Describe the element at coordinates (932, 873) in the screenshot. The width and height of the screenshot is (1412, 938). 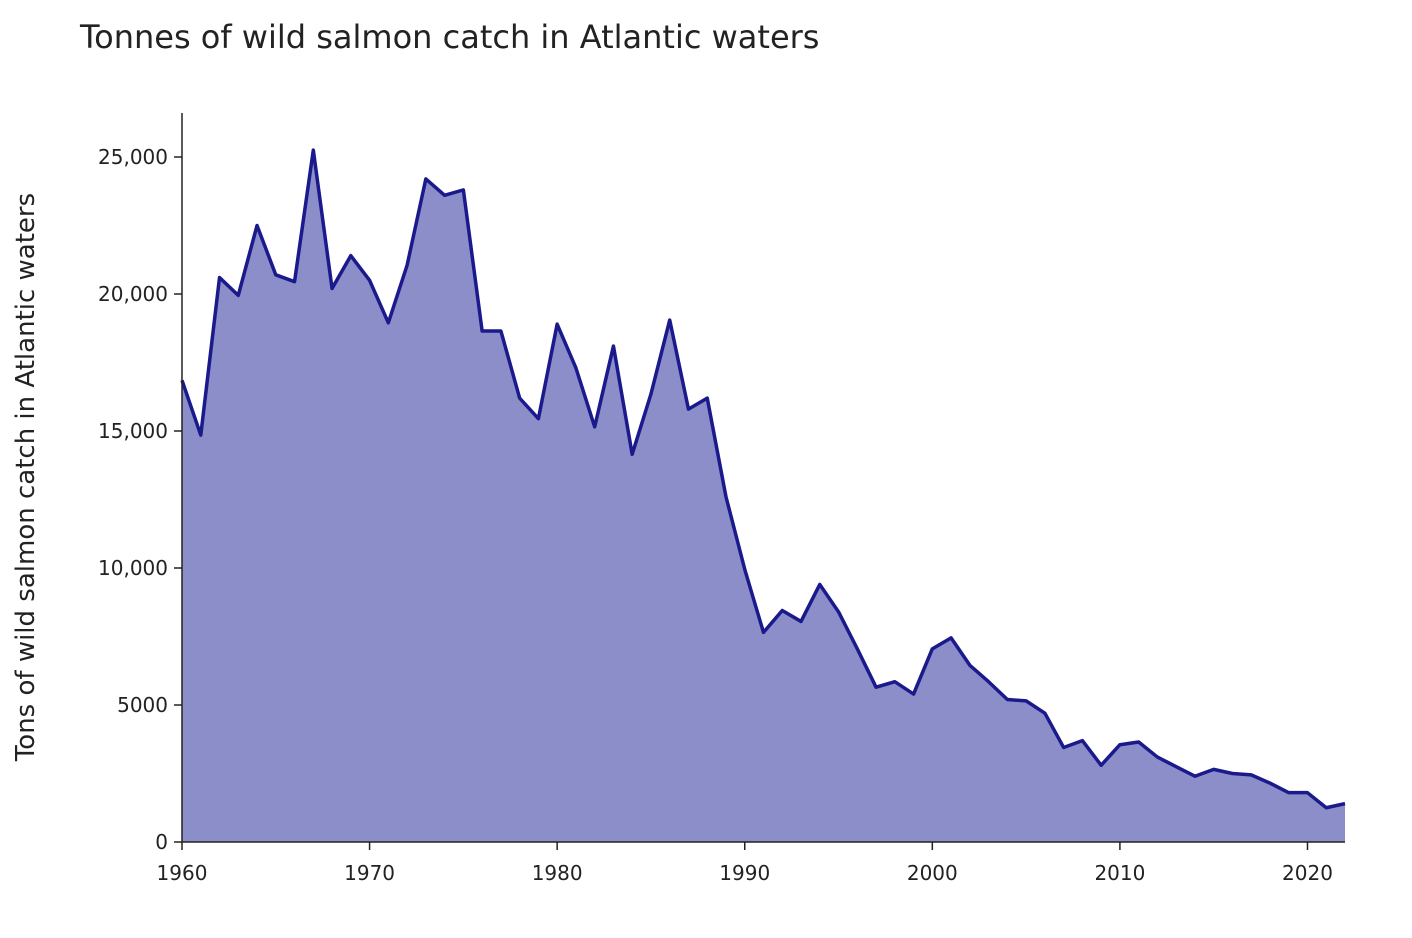
I see `x-tick-label: 2000` at that location.